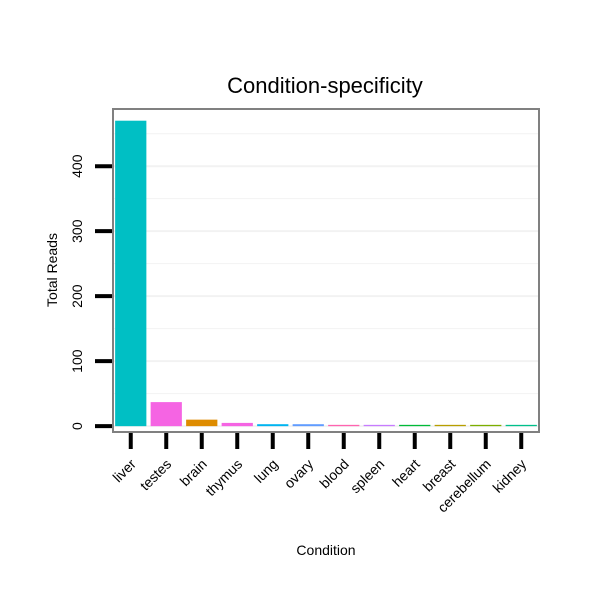 Image resolution: width=600 pixels, height=600 pixels. Describe the element at coordinates (266, 471) in the screenshot. I see `x-tick-label-lung: lung` at that location.